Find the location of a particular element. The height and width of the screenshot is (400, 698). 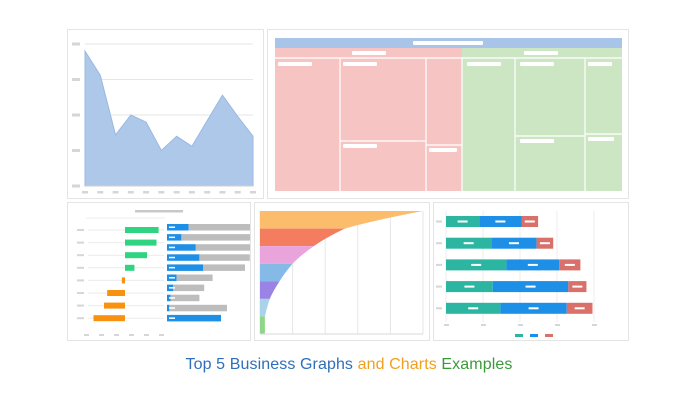

tornado-chart-panel is located at coordinates (159, 271).